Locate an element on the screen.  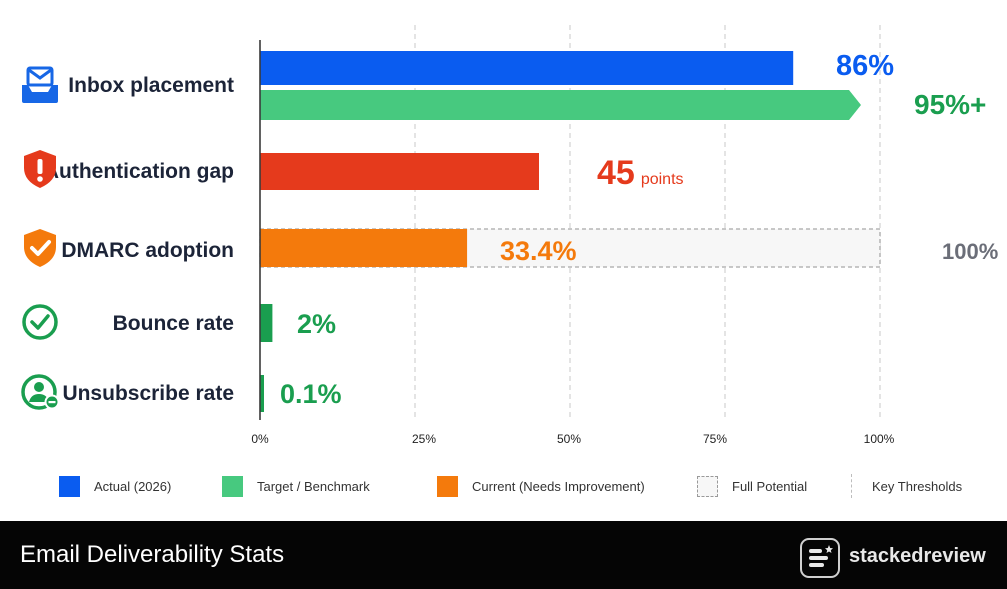
inbox-mail-icon is located at coordinates (40, 85).